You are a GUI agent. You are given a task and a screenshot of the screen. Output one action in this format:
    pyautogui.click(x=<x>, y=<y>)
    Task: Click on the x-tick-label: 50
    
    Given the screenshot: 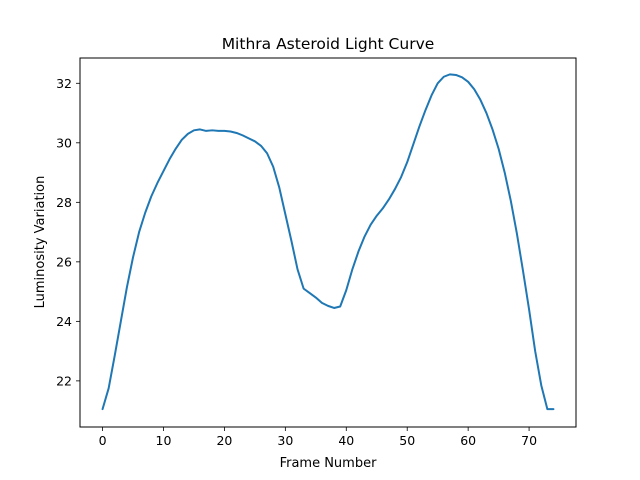 What is the action you would take?
    pyautogui.click(x=407, y=440)
    